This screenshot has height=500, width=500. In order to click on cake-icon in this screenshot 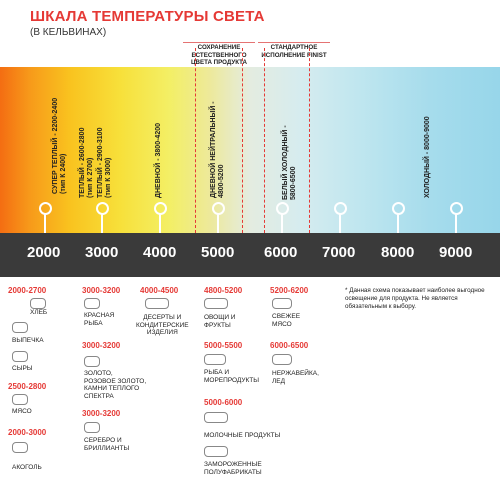, I will do `click(157, 303)`.